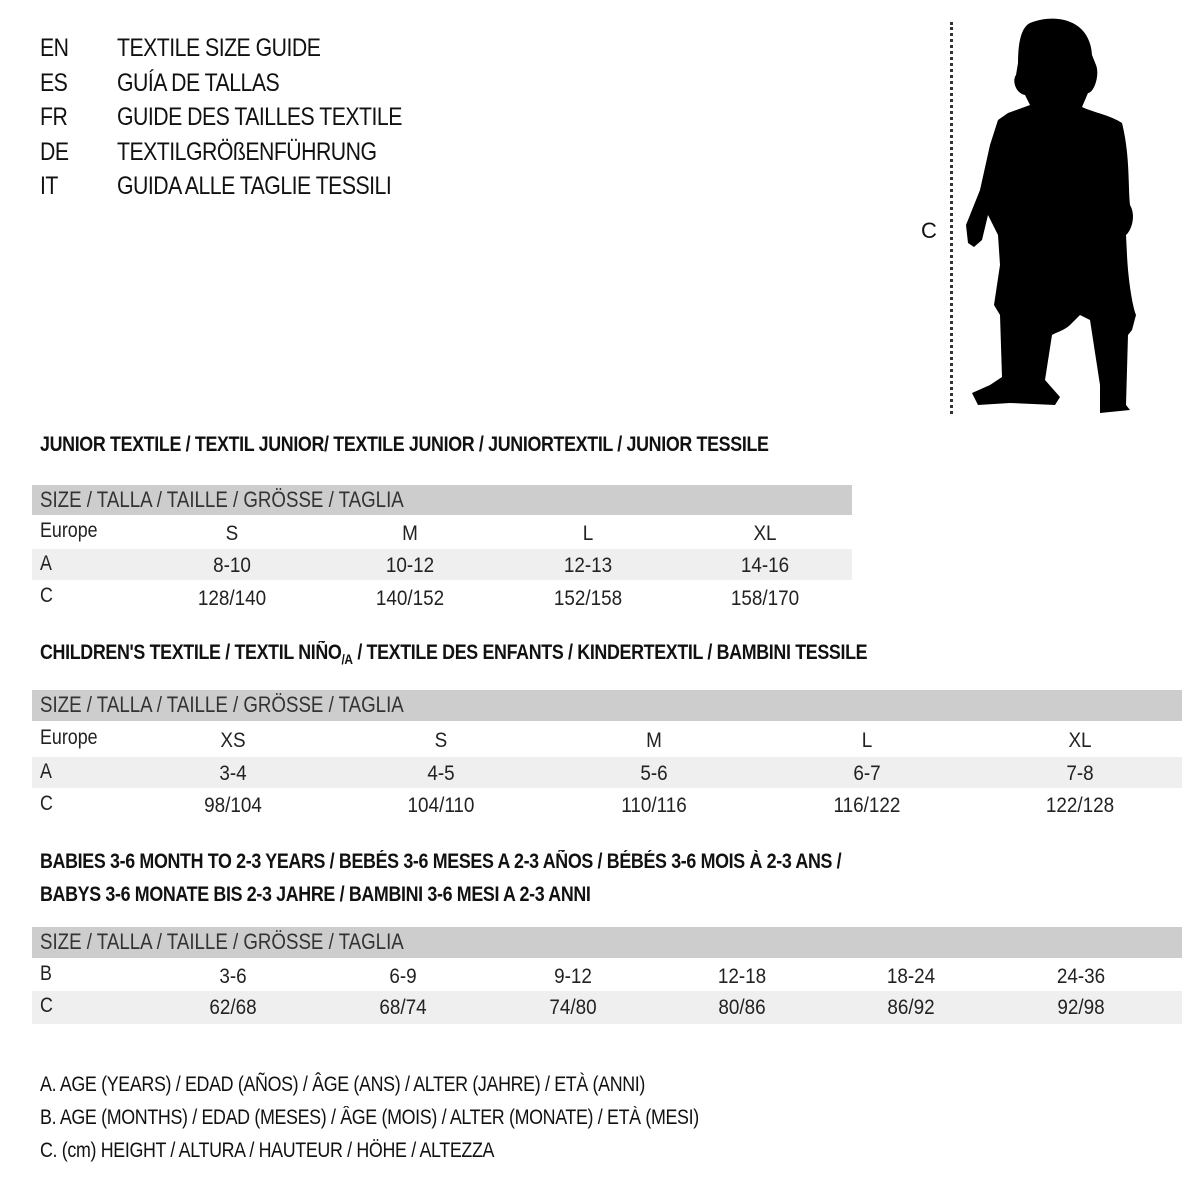 Image resolution: width=1200 pixels, height=1200 pixels. Describe the element at coordinates (219, 48) in the screenshot. I see `lang-title: TEXTILE SIZE GUIDE` at that location.